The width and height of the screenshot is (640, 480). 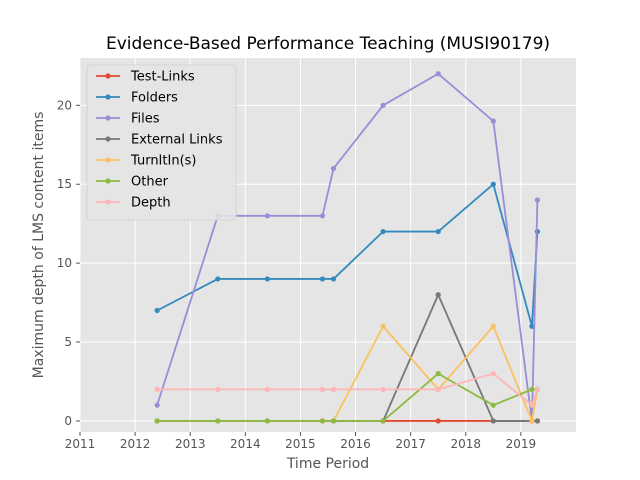 What do you see at coordinates (410, 444) in the screenshot?
I see `x-tick-label: 2017` at bounding box center [410, 444].